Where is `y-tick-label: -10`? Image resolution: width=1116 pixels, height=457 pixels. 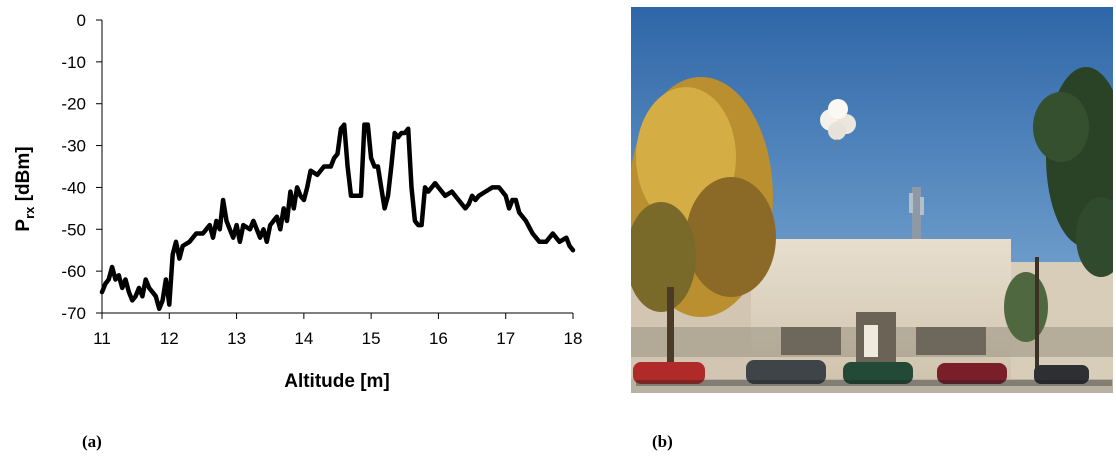 y-tick-label: -10 is located at coordinates (73, 62).